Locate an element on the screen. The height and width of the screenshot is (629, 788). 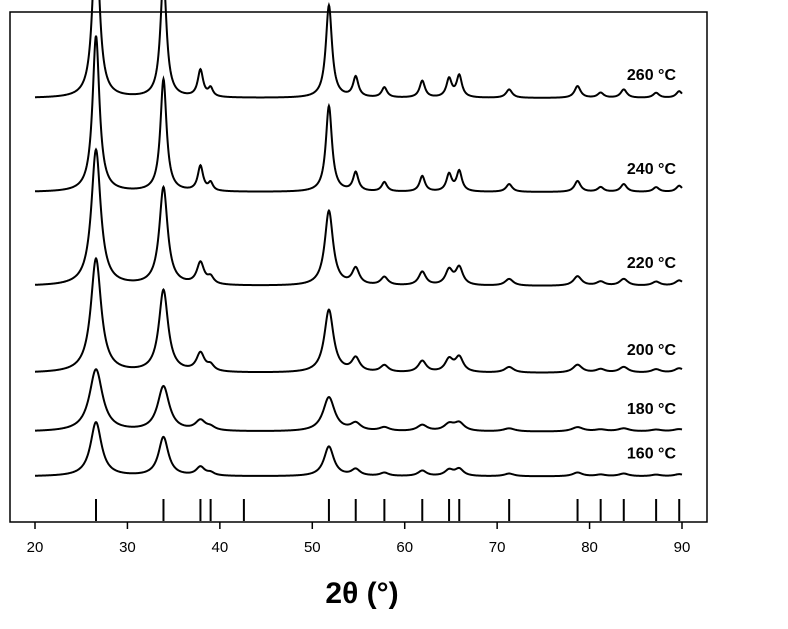
x-tick-label: 70 is located at coordinates (497, 547).